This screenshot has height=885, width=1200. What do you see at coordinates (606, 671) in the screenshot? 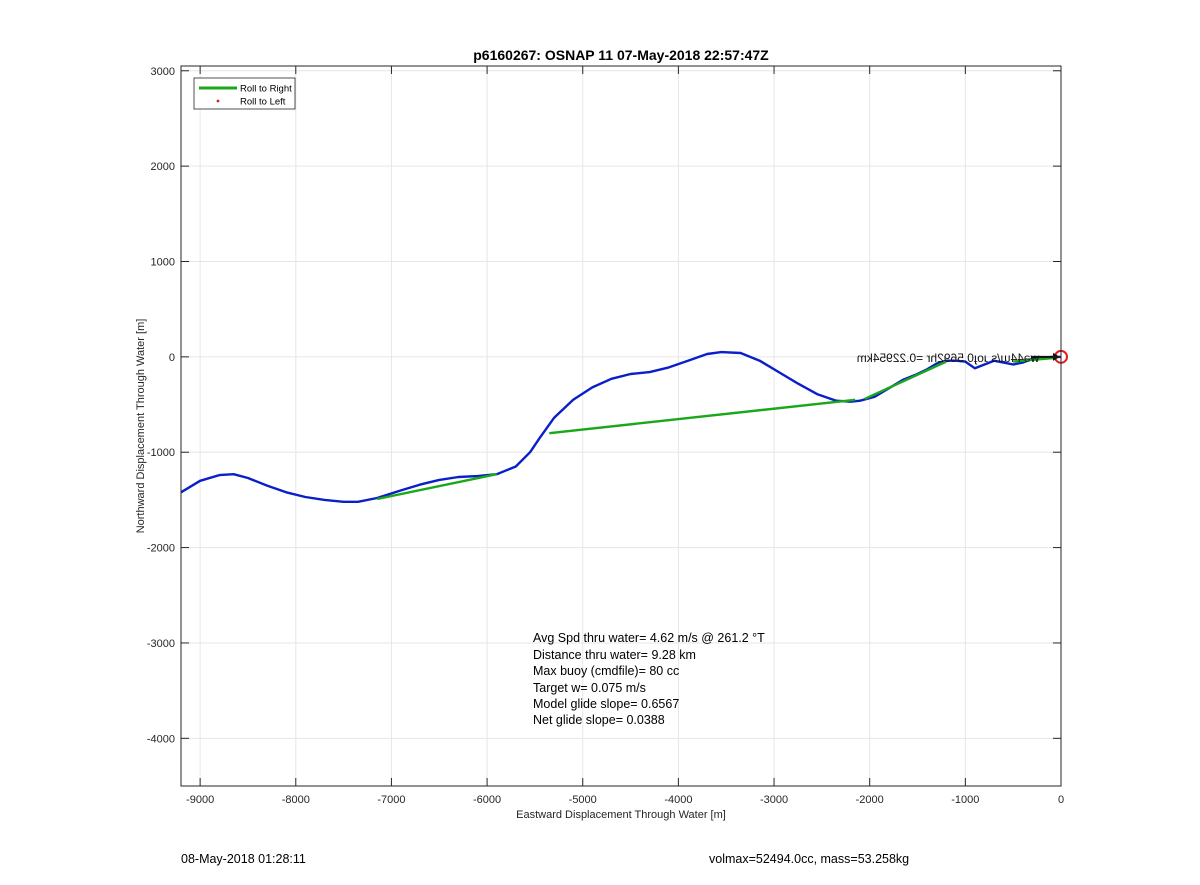
I see `annotation-max-buoy: Max buoy (cmdfile)= 80 cc` at bounding box center [606, 671].